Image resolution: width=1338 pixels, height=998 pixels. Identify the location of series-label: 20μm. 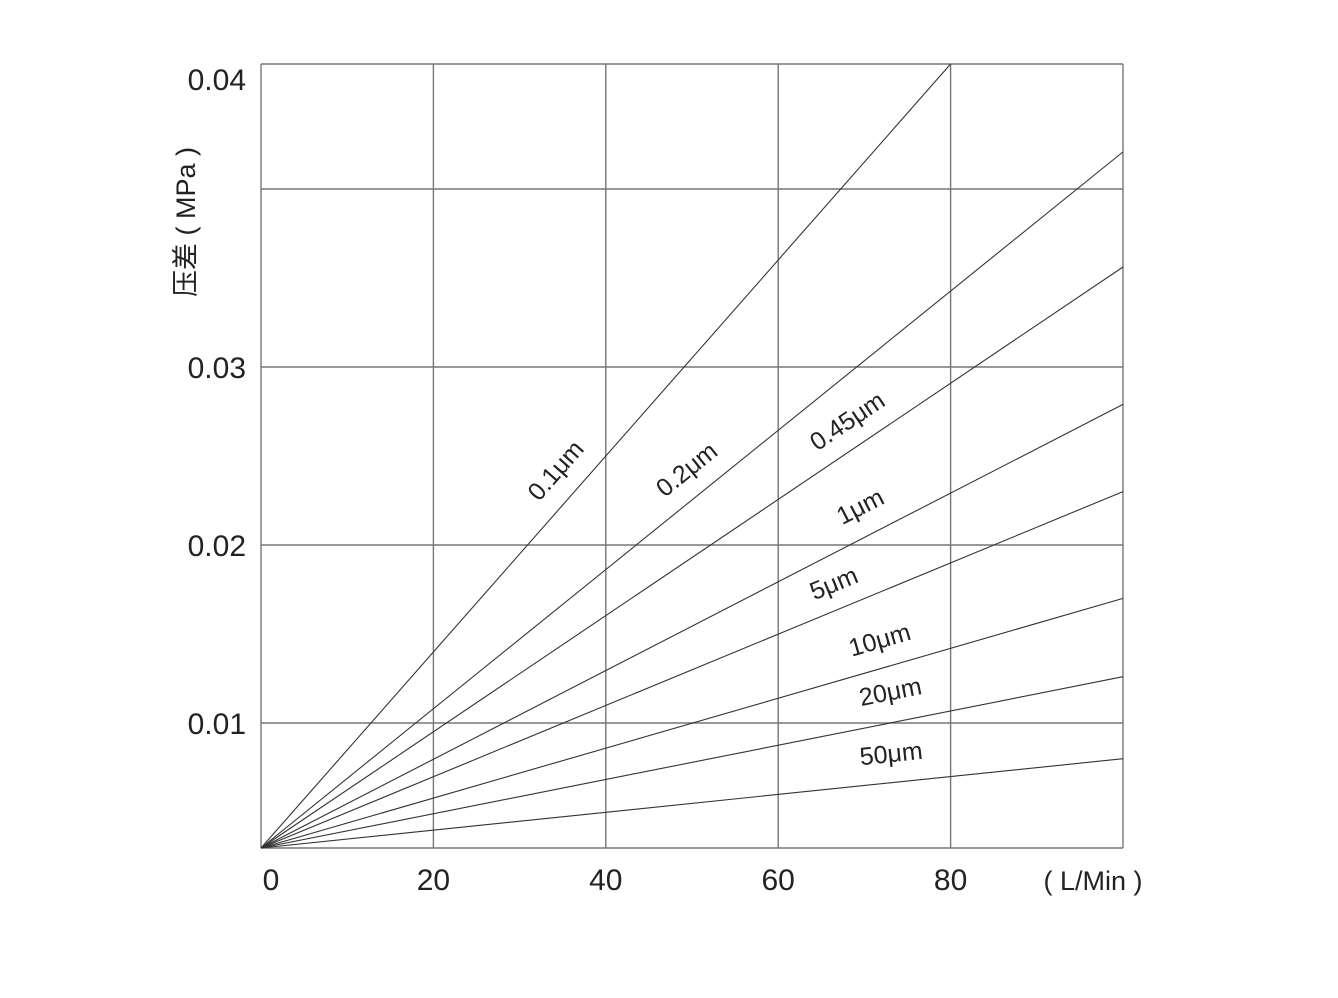
(890, 692).